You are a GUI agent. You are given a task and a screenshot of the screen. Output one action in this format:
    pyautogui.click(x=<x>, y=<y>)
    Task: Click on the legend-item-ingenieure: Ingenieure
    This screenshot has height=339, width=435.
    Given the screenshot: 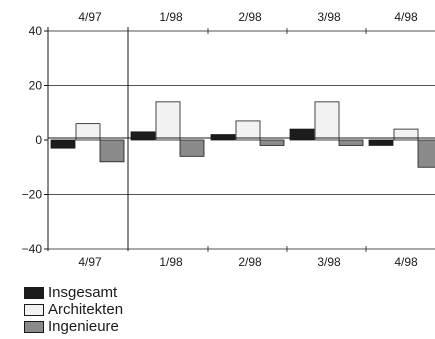 What is the action you would take?
    pyautogui.click(x=73, y=326)
    